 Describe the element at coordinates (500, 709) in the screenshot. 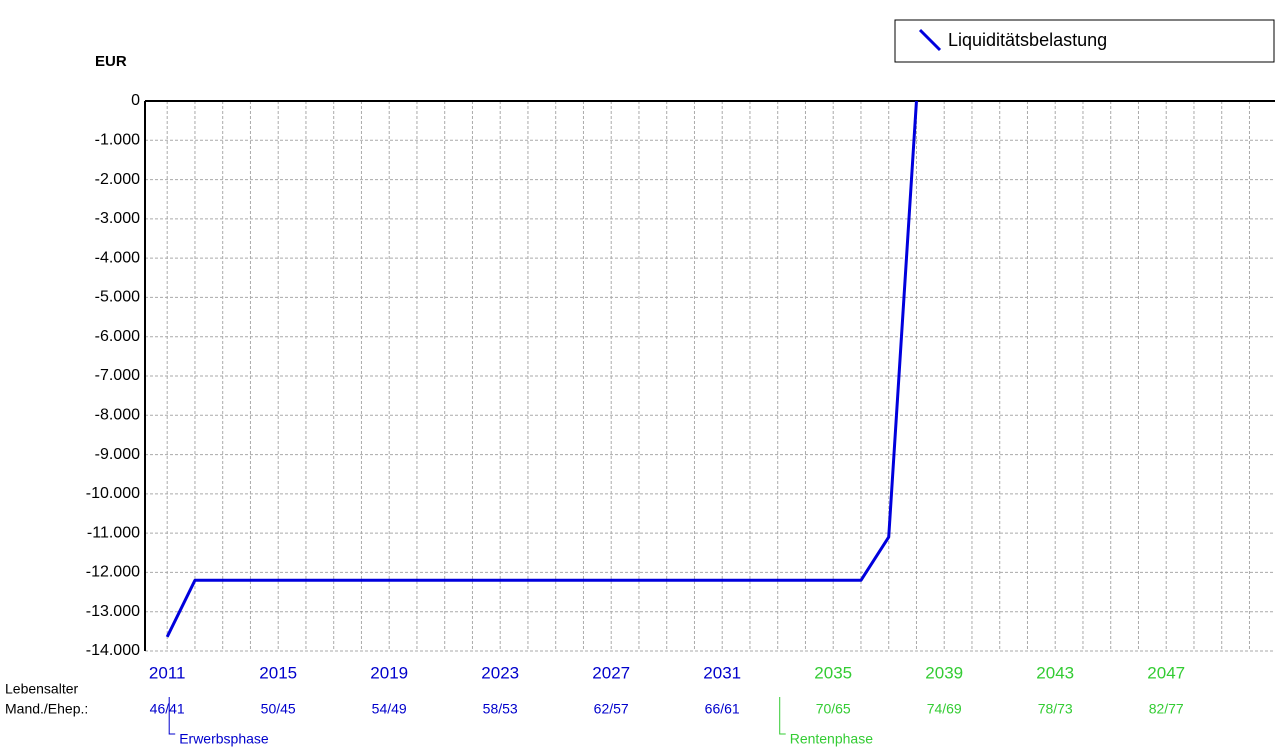

I see `age-label: 58/53` at that location.